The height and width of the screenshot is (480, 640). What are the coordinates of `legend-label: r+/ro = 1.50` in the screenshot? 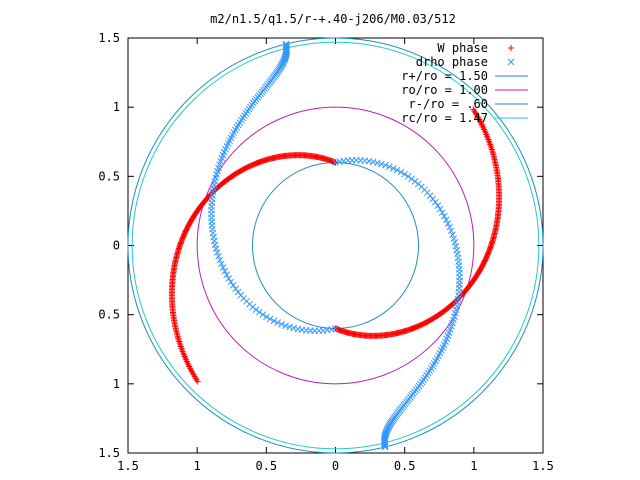 It's located at (444, 76).